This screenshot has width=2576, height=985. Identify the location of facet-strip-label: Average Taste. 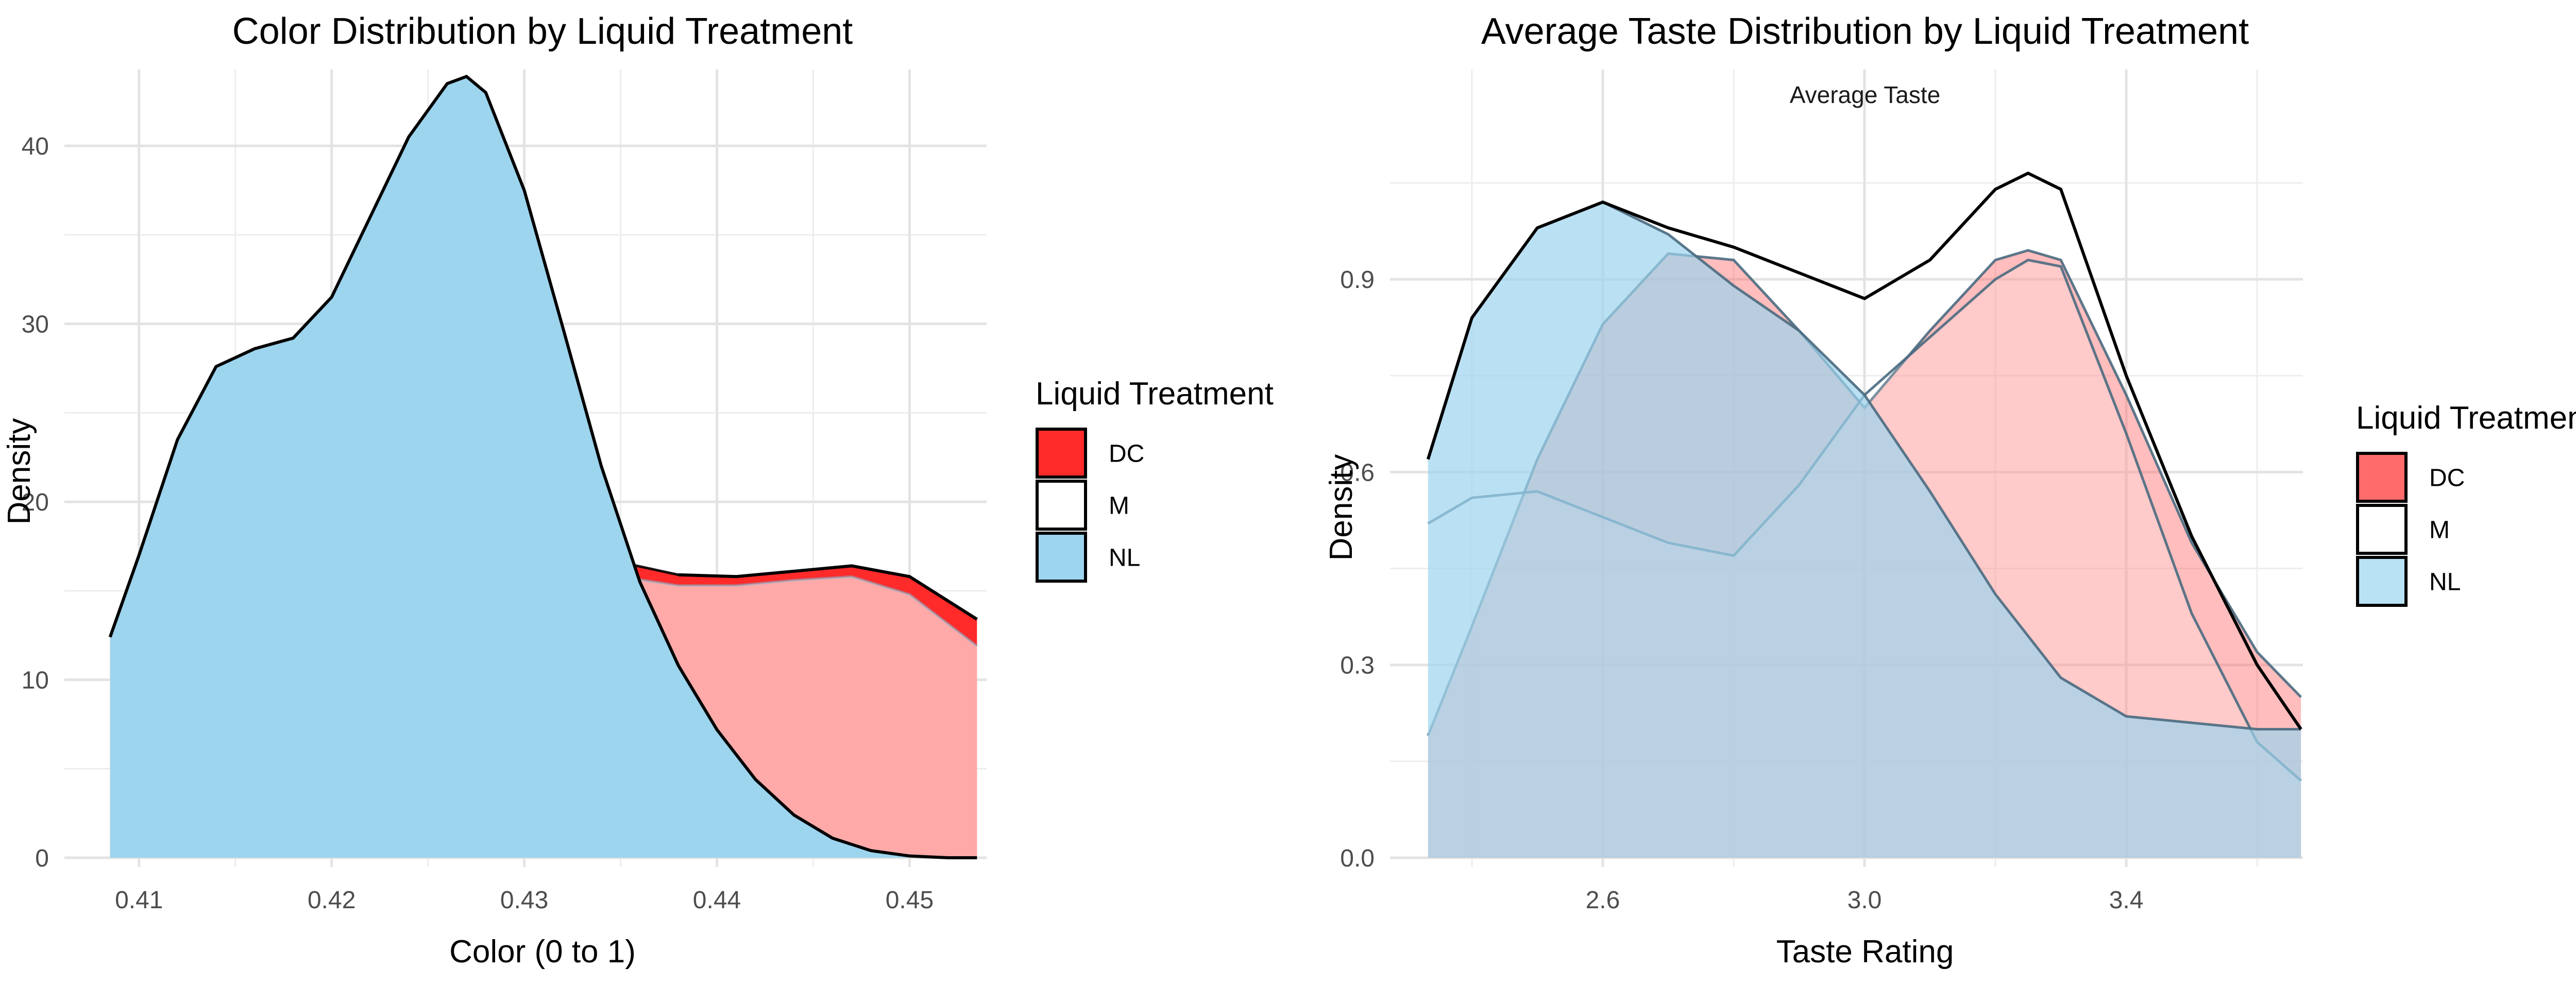
(1865, 94).